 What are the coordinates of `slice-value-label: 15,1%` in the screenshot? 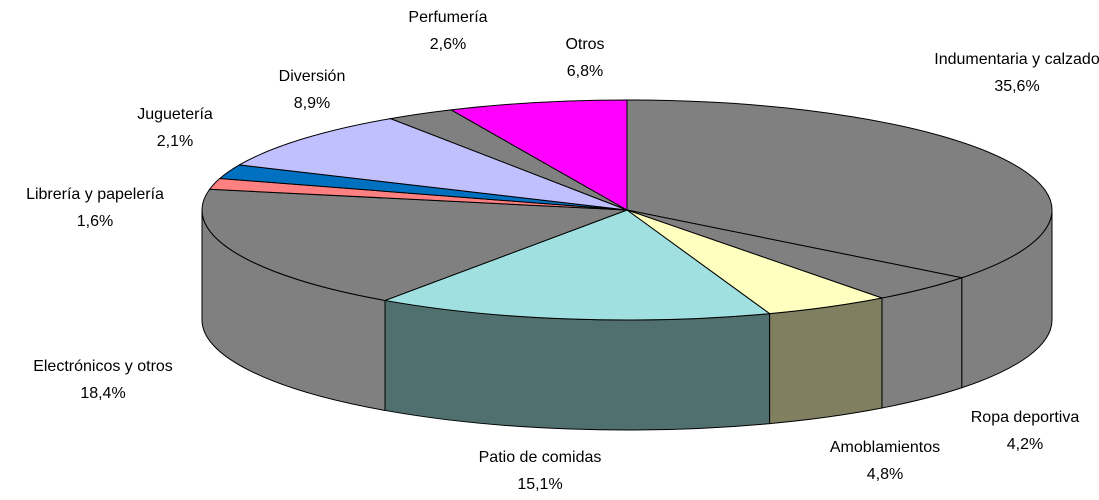 It's located at (539, 484).